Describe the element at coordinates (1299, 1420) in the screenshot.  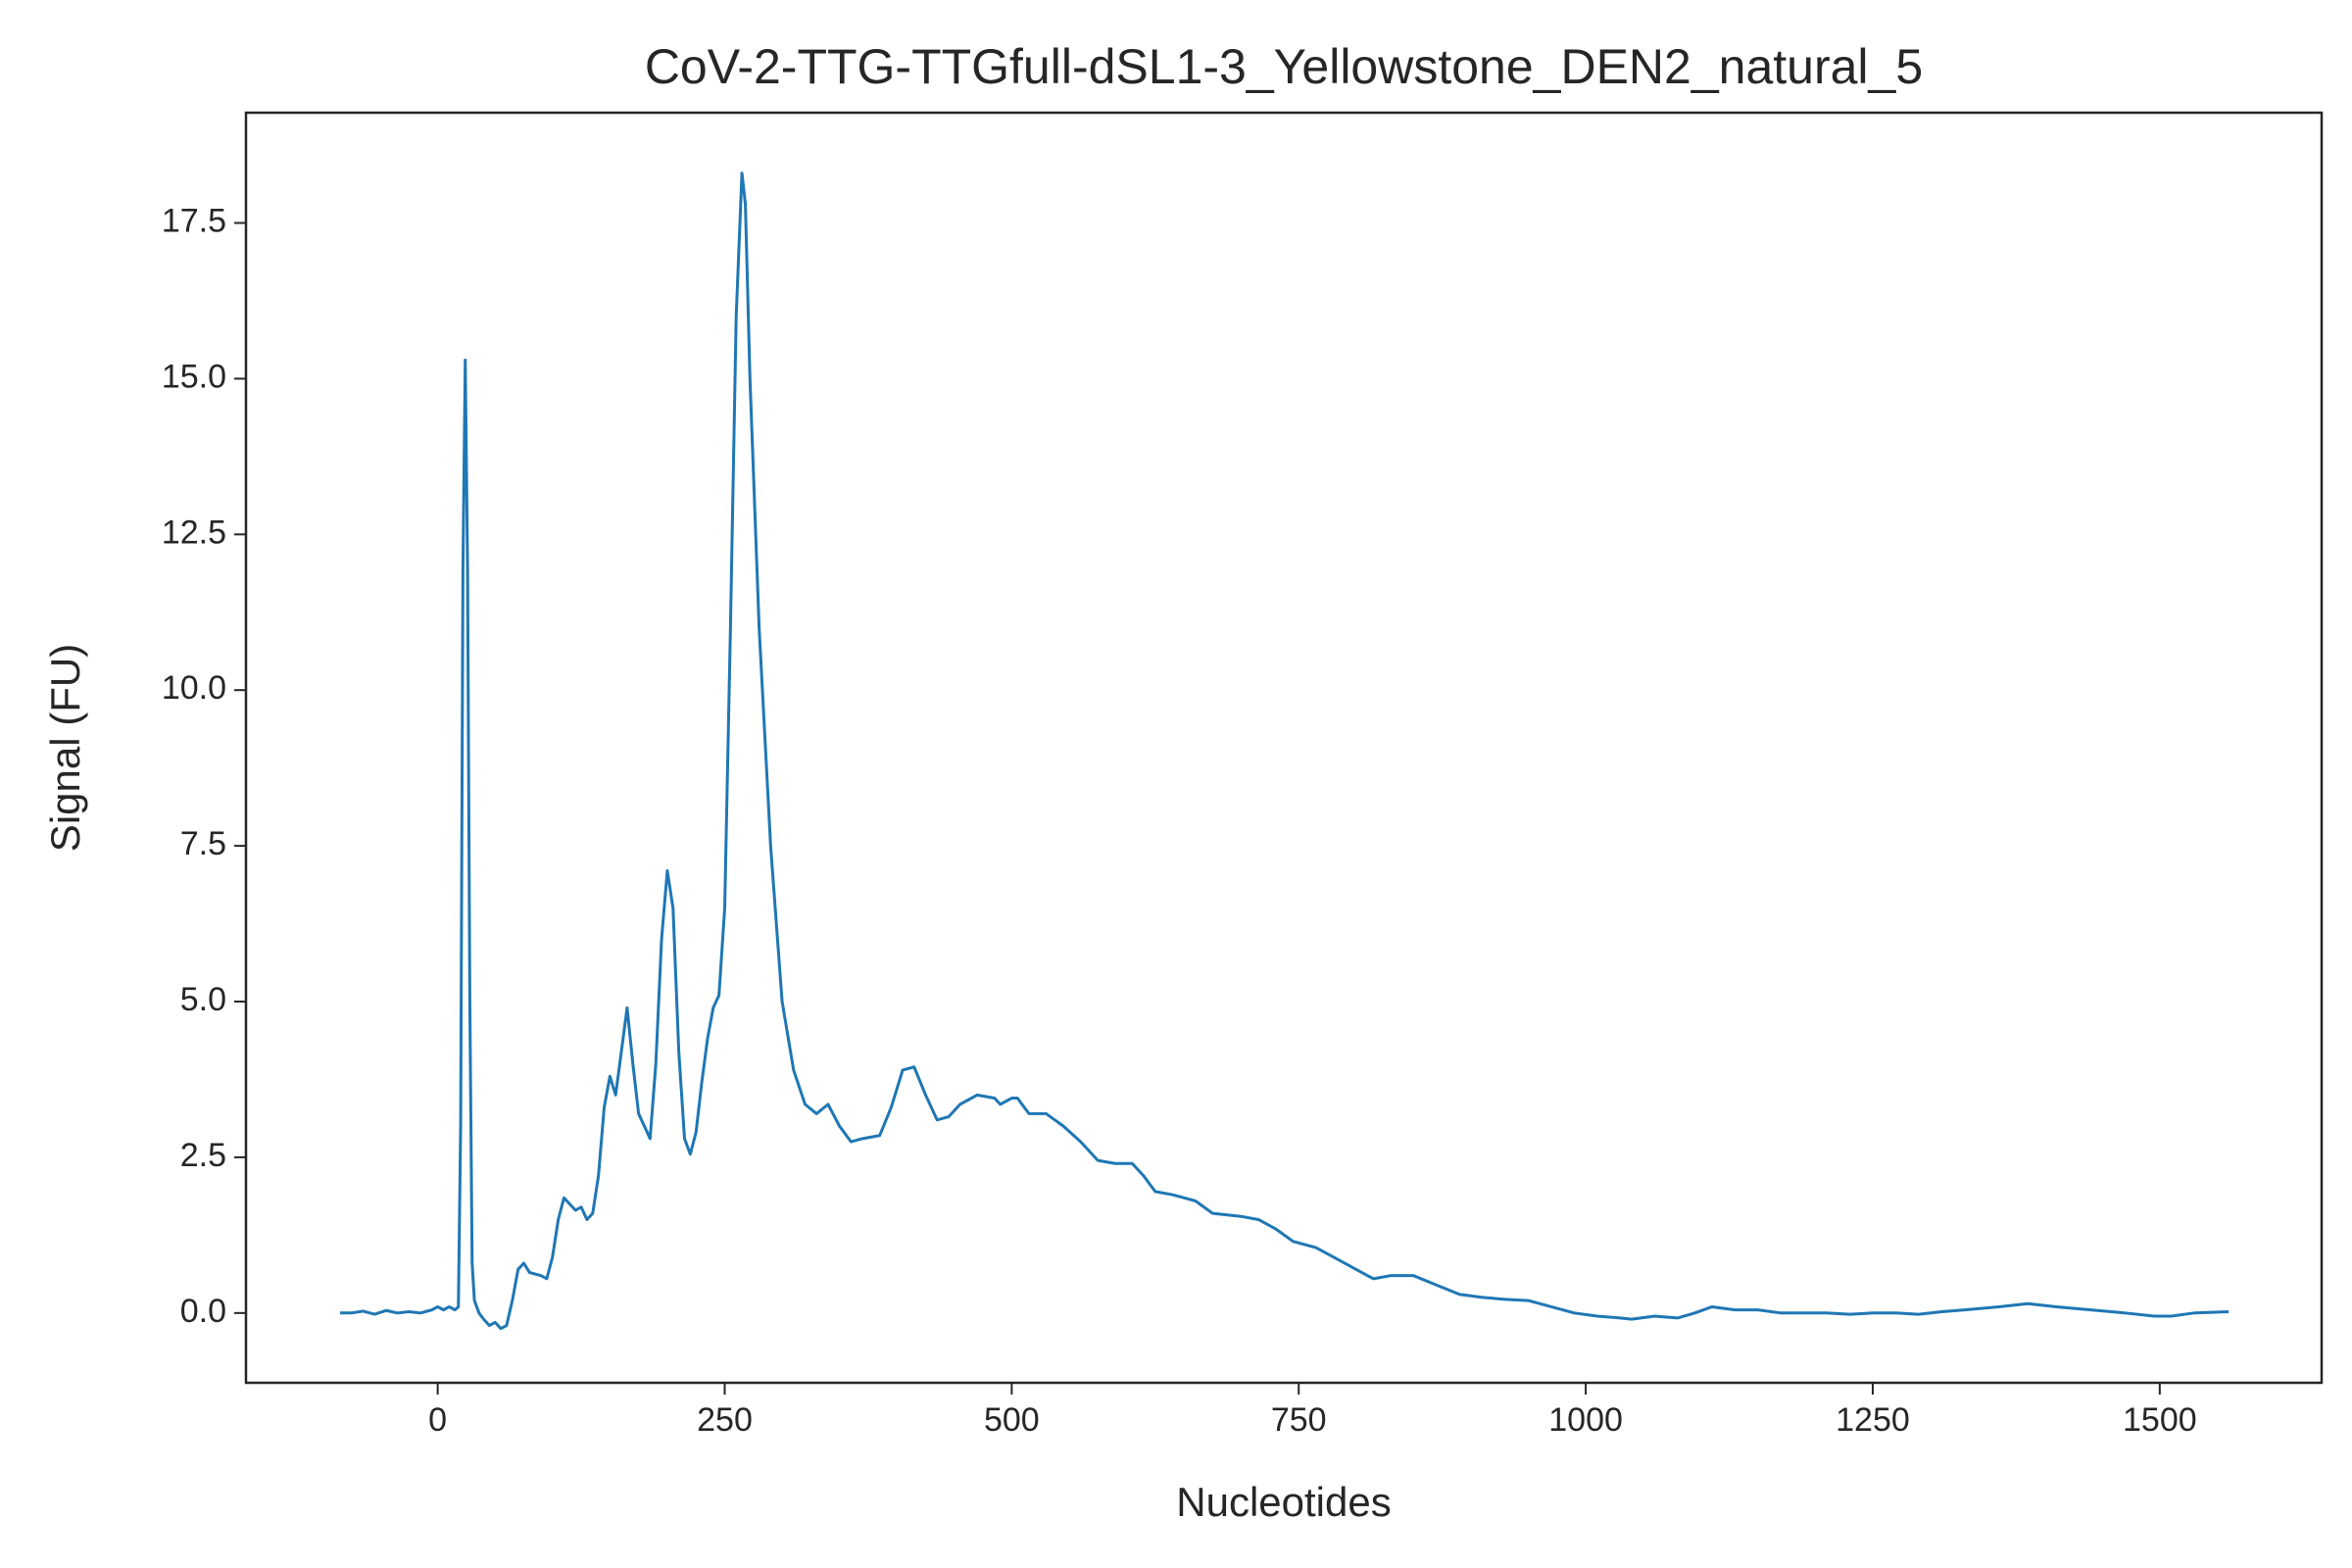
I see `x-tick-label: 750` at that location.